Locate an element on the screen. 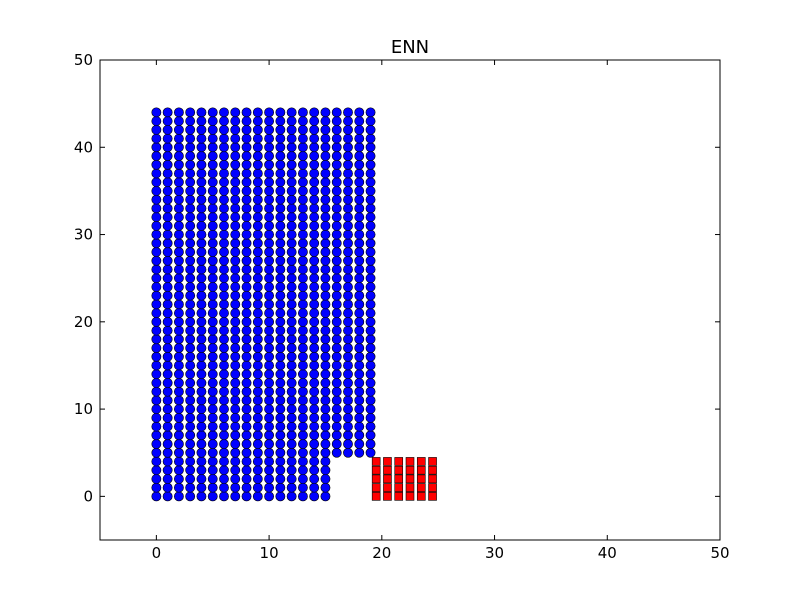 Image resolution: width=800 pixels, height=600 pixels. x-tick-label: 0 is located at coordinates (157, 553).